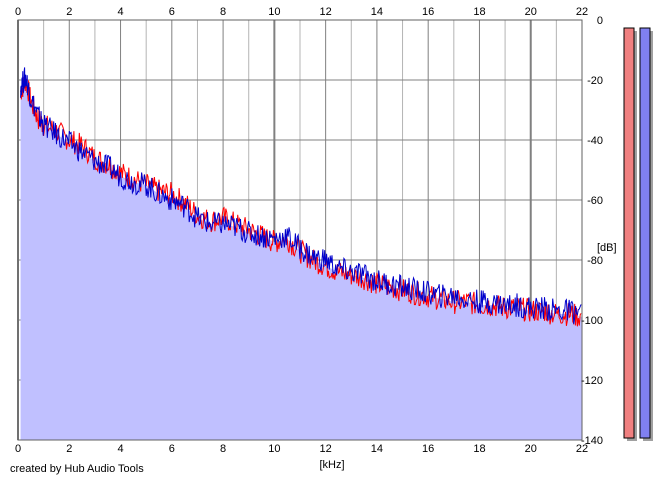 The height and width of the screenshot is (481, 664). I want to click on x-tick-label-top: 10, so click(274, 12).